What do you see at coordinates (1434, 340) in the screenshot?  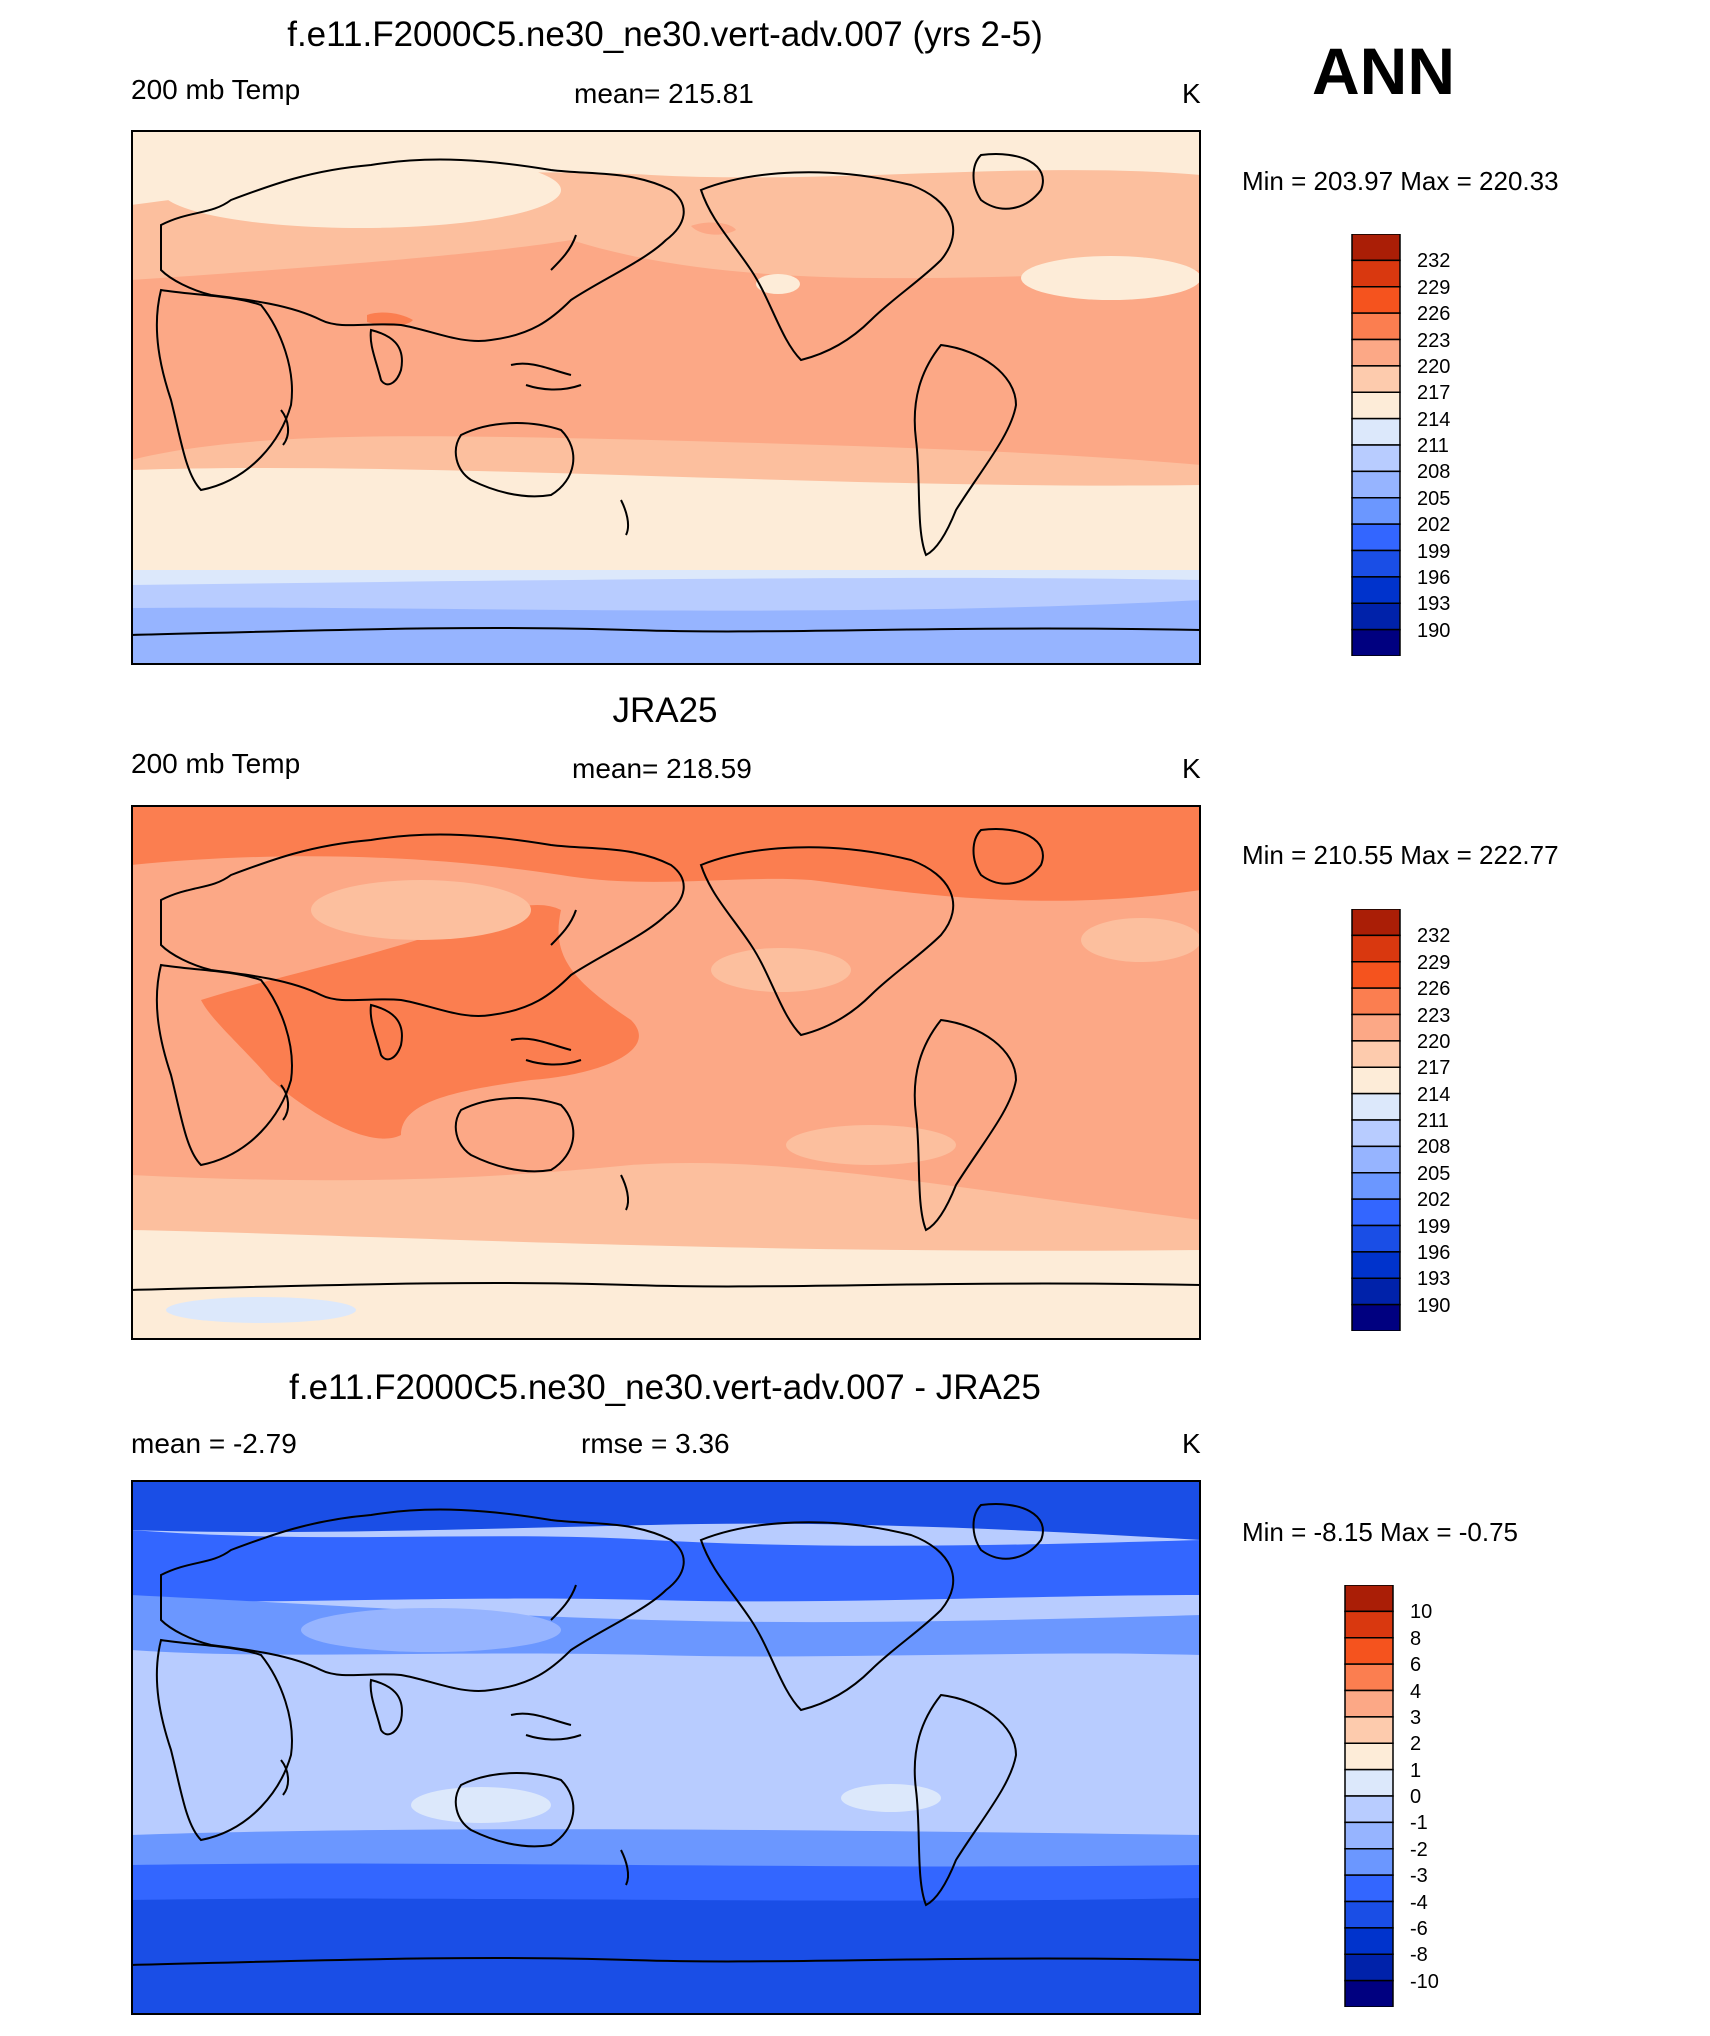 I see `colorbar-level-label: 223` at bounding box center [1434, 340].